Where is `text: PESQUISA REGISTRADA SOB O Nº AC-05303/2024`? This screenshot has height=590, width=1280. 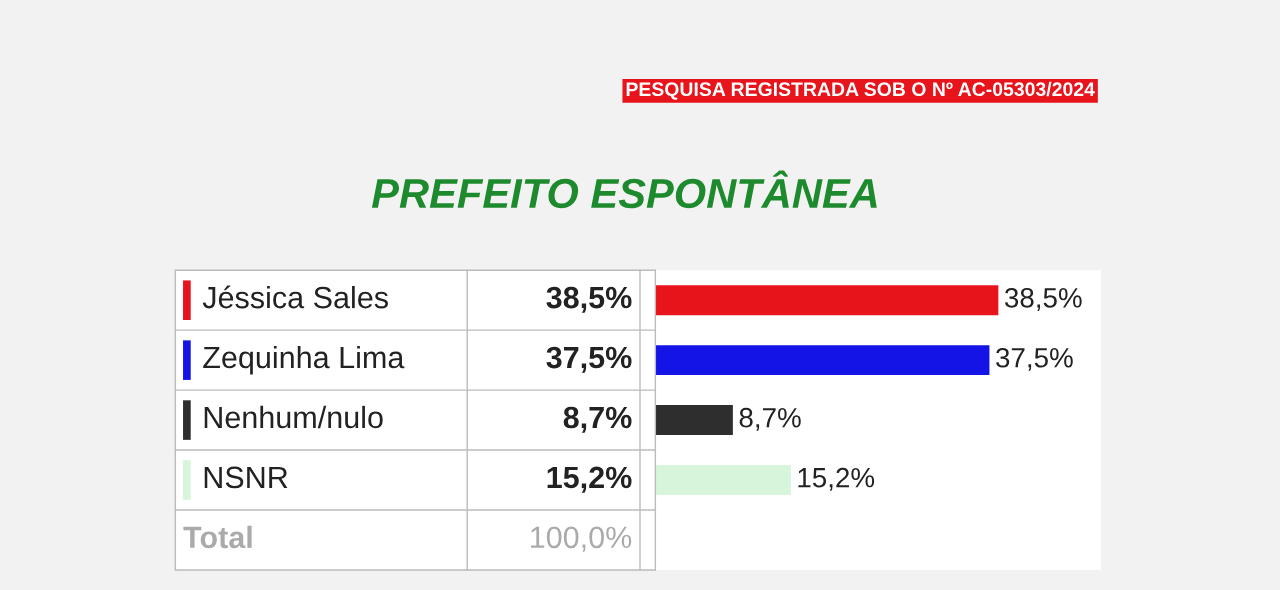
text: PESQUISA REGISTRADA SOB O Nº AC-05303/2024 is located at coordinates (860, 90).